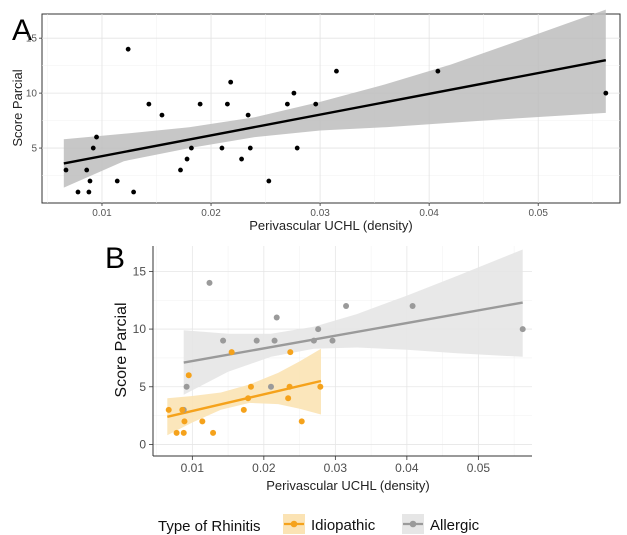 This screenshot has width=627, height=535. What do you see at coordinates (455, 525) in the screenshot?
I see `legend-label-allergic: Allergic` at bounding box center [455, 525].